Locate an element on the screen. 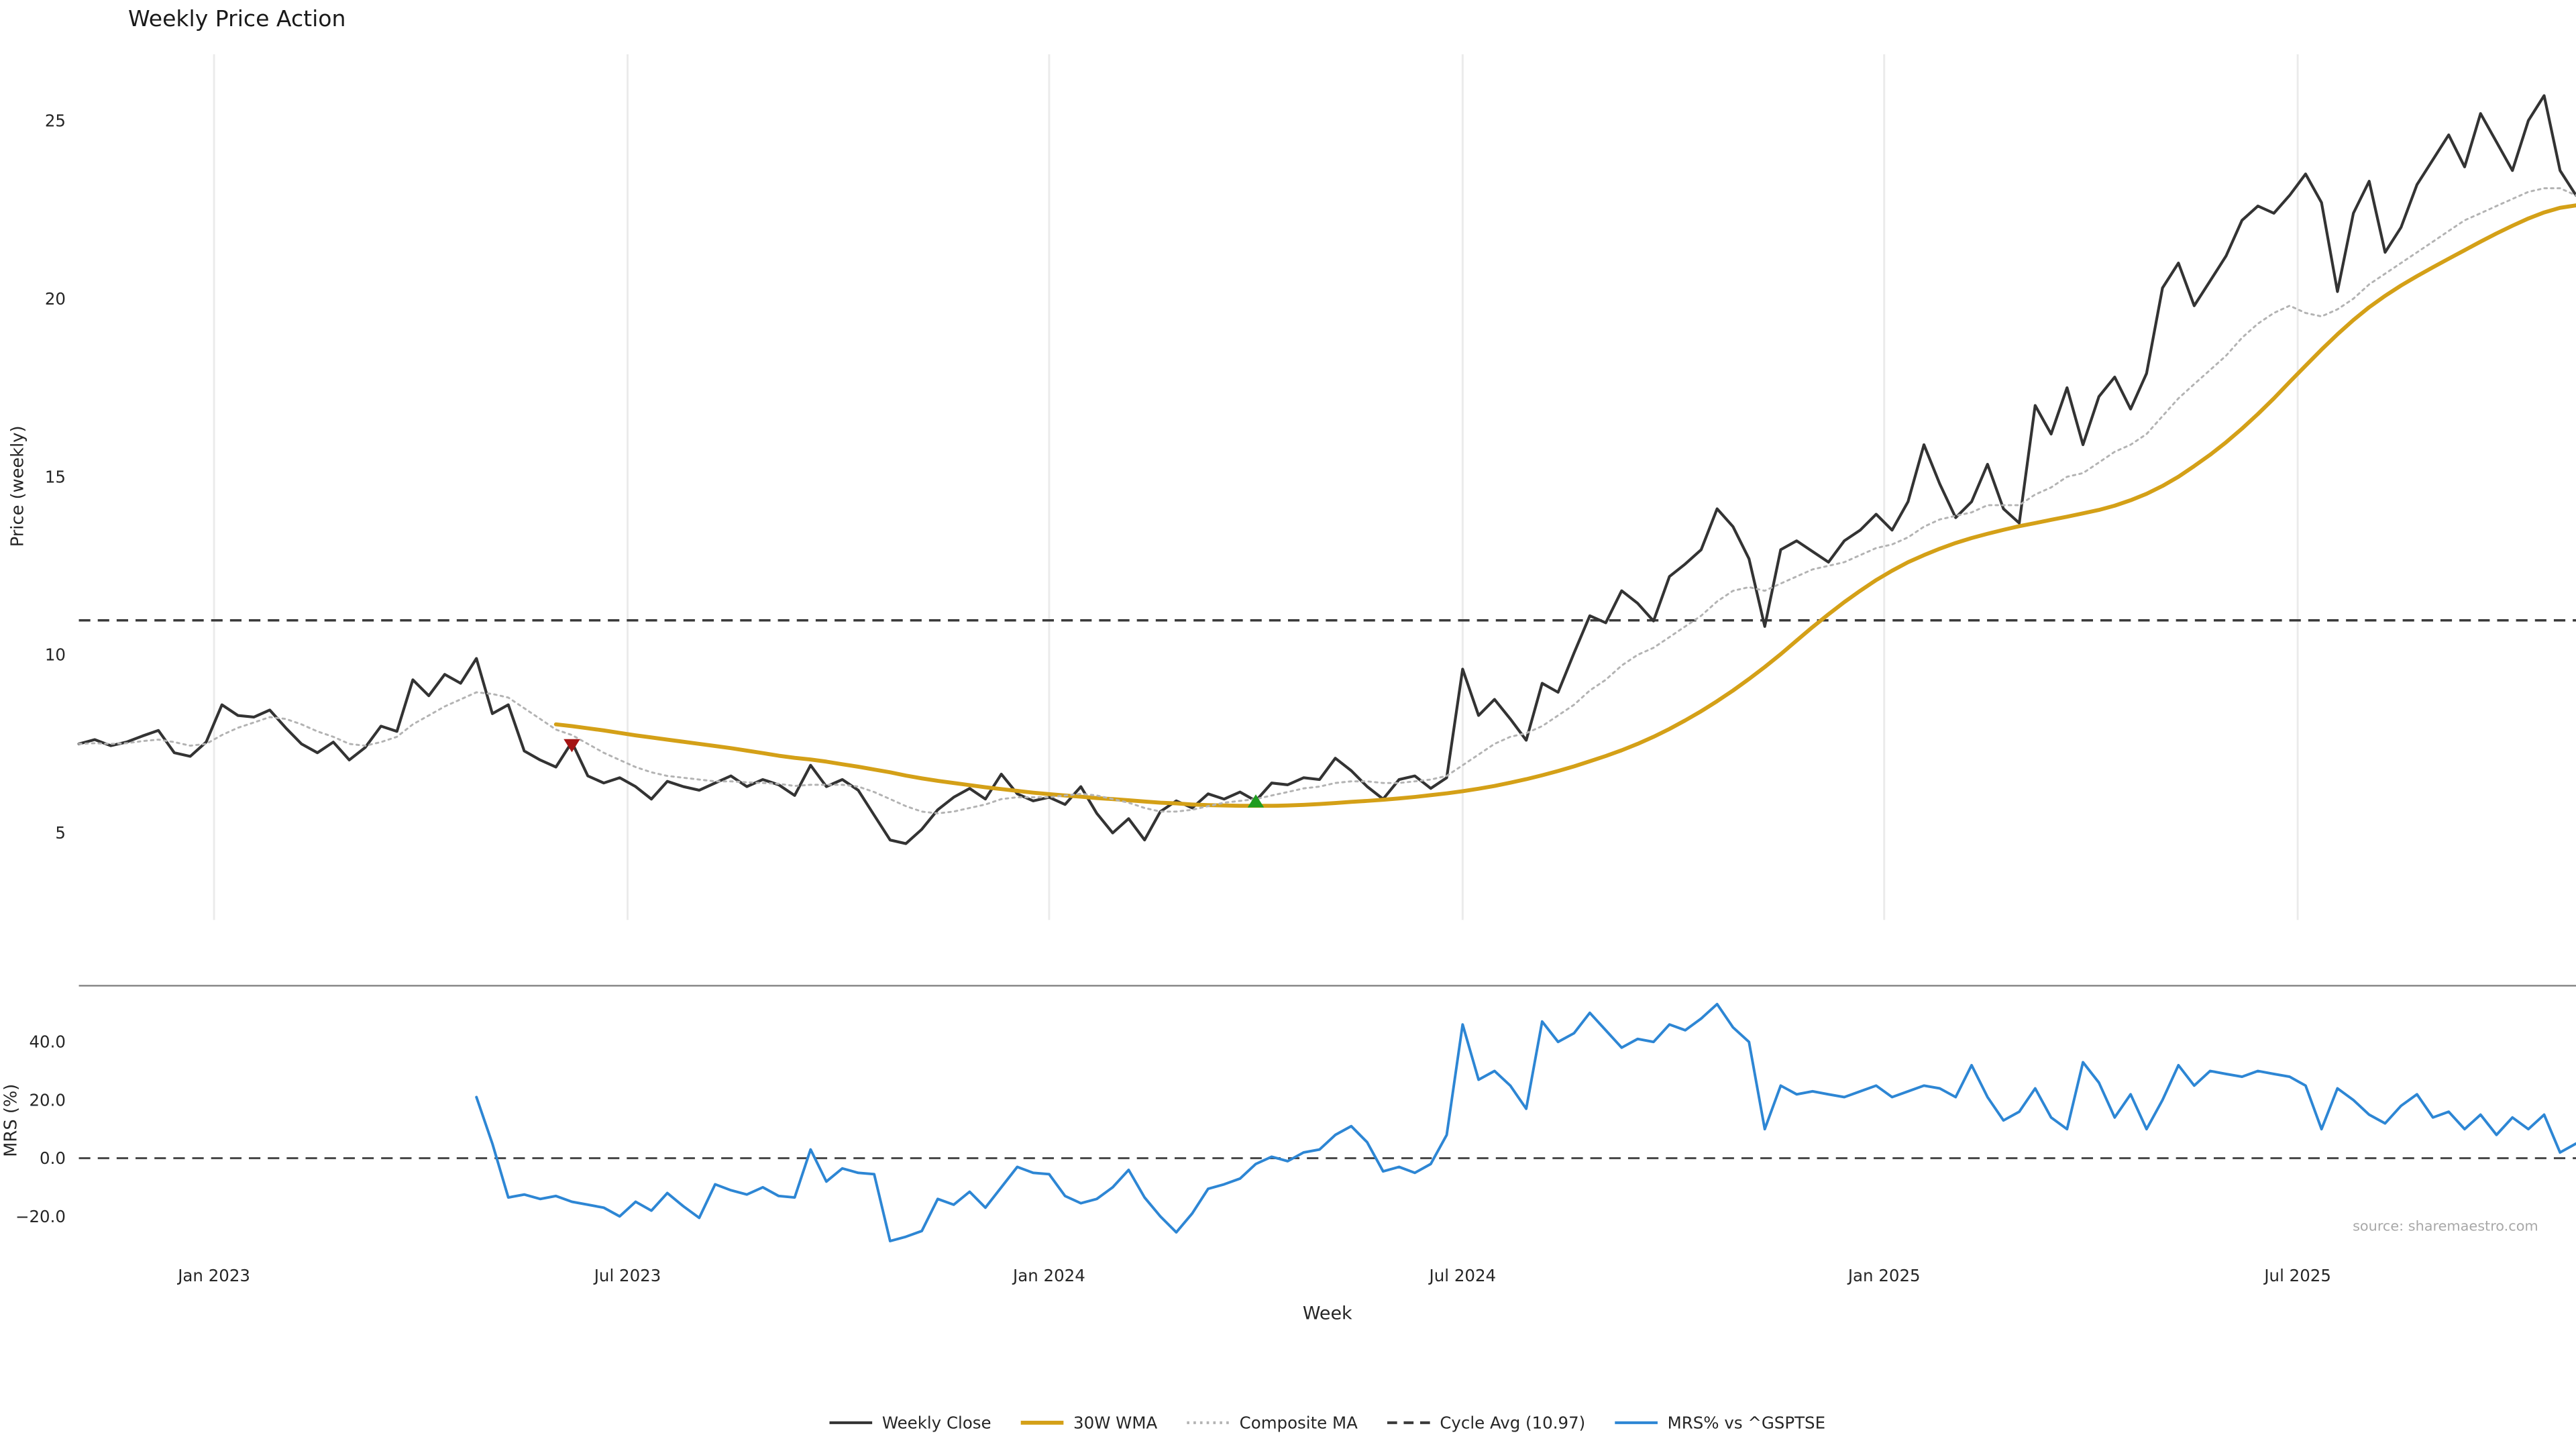 Image resolution: width=2576 pixels, height=1449 pixels. legend-item-mrs-vs-gsptse: MRS% vs ^GSPTSE is located at coordinates (1720, 1422).